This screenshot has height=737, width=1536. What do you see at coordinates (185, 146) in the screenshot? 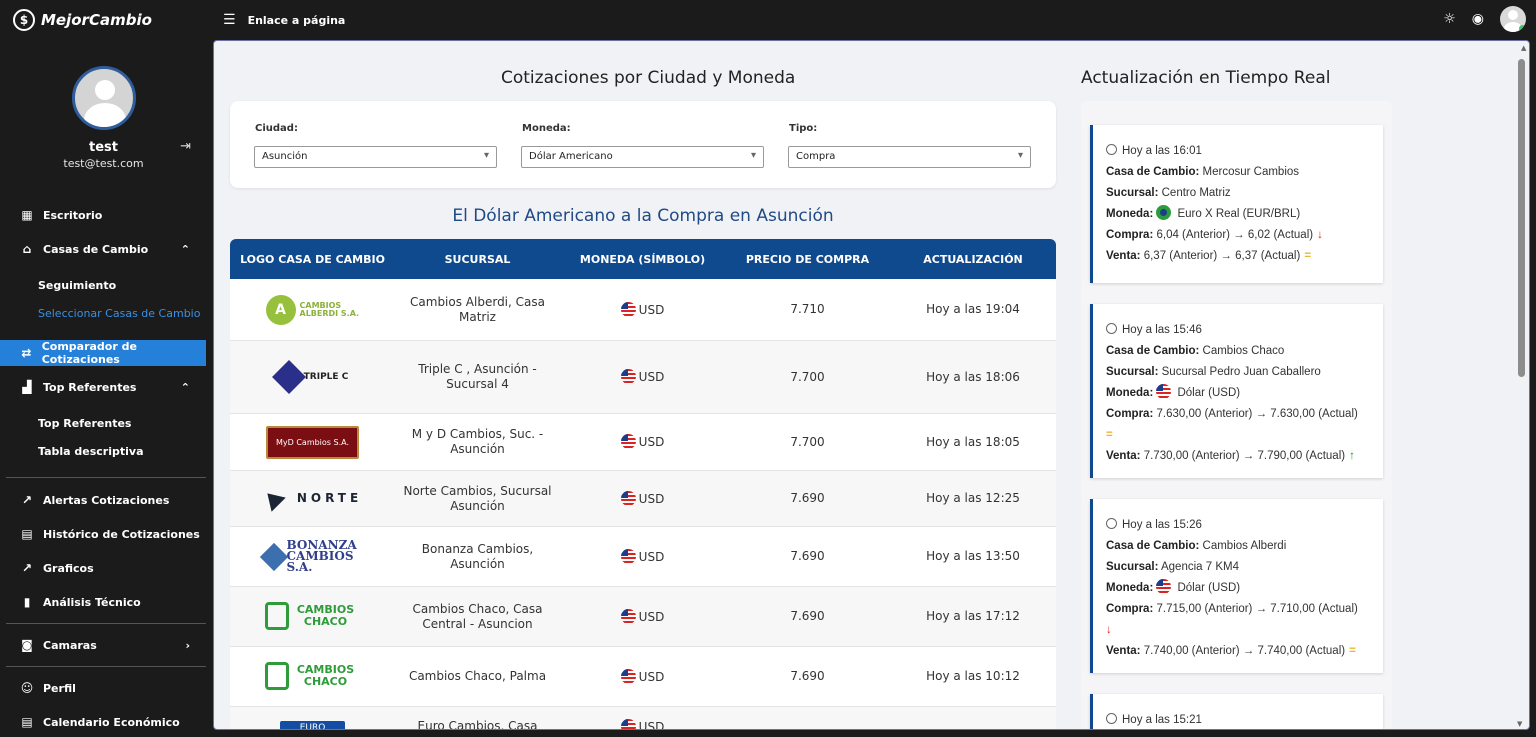
I see `logout-icon: ⇥` at bounding box center [185, 146].